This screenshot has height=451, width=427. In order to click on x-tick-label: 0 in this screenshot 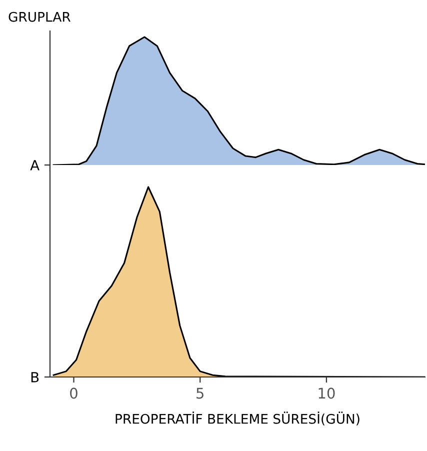, I will do `click(74, 393)`.